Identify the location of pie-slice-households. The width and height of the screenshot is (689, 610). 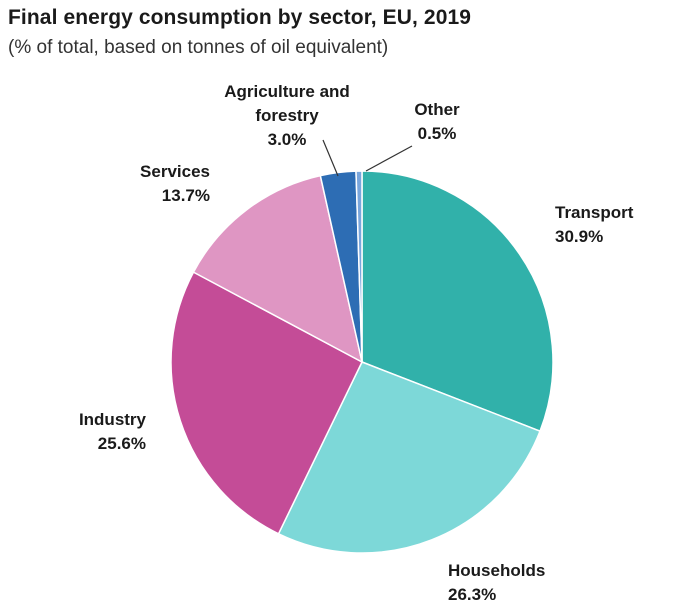
(409, 457).